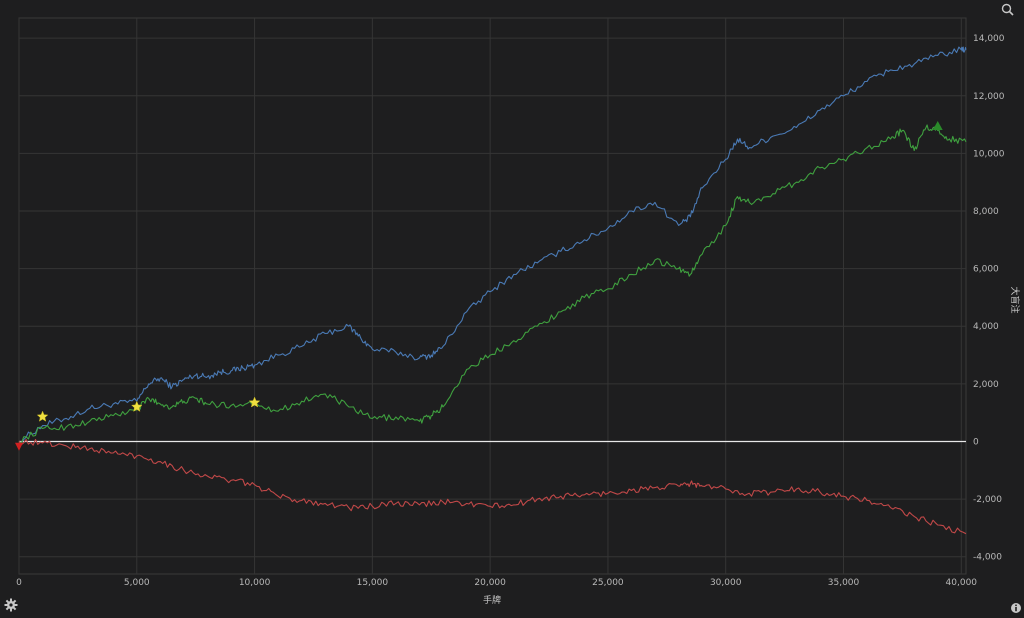  Describe the element at coordinates (986, 270) in the screenshot. I see `y-tick-label: 6,000` at that location.